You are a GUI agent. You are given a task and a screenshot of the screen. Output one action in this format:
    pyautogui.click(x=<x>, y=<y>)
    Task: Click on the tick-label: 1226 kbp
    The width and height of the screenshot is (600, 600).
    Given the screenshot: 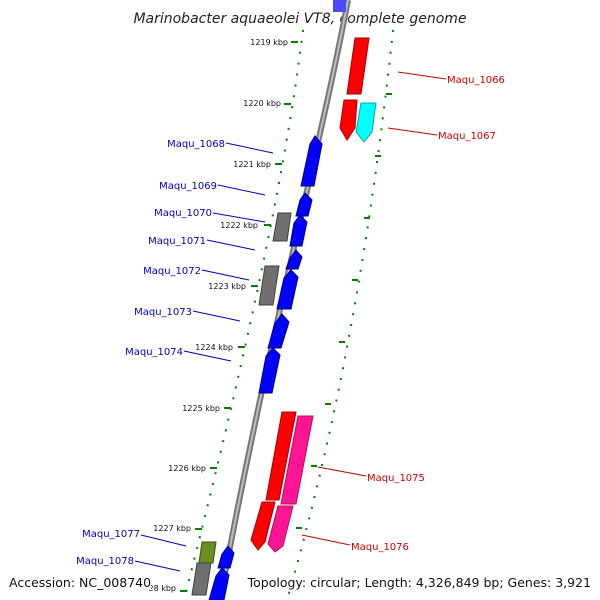 What is the action you would take?
    pyautogui.click(x=187, y=468)
    